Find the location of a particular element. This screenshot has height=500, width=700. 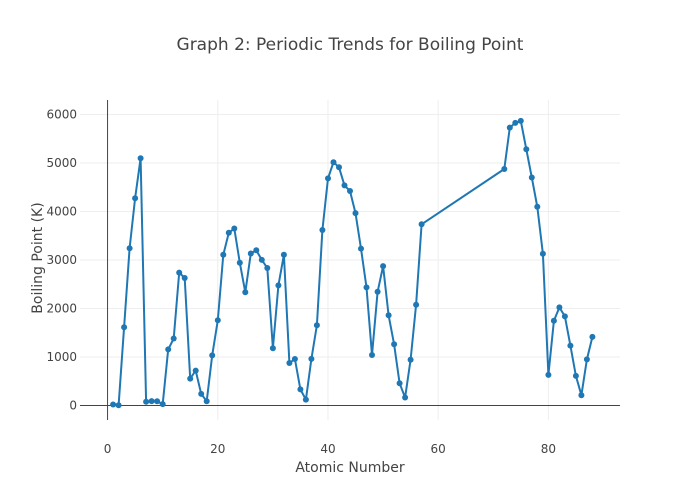

x-axis-label: Atomic Number is located at coordinates (350, 468).